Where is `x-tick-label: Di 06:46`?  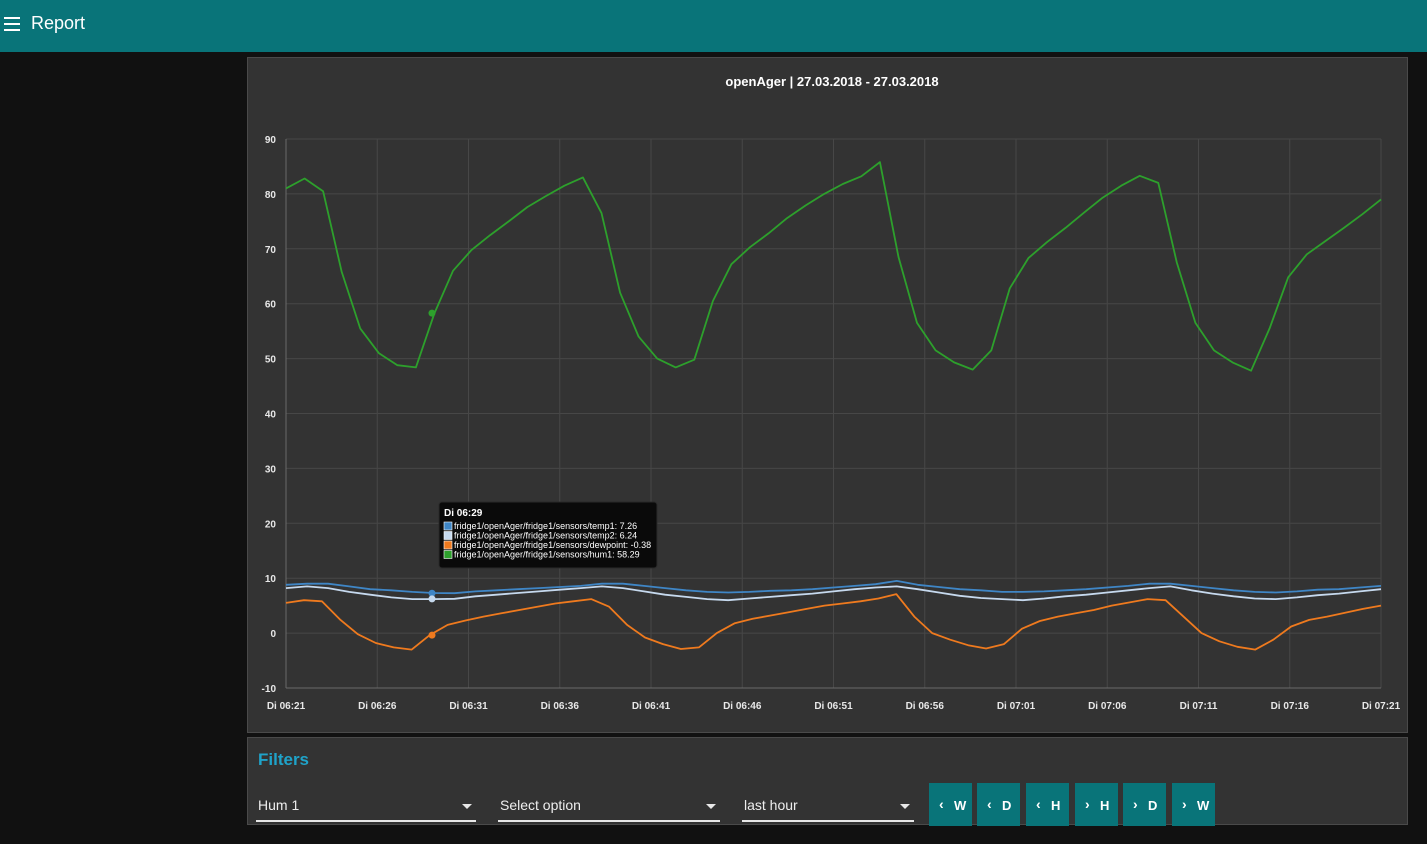
x-tick-label: Di 06:46 is located at coordinates (742, 706).